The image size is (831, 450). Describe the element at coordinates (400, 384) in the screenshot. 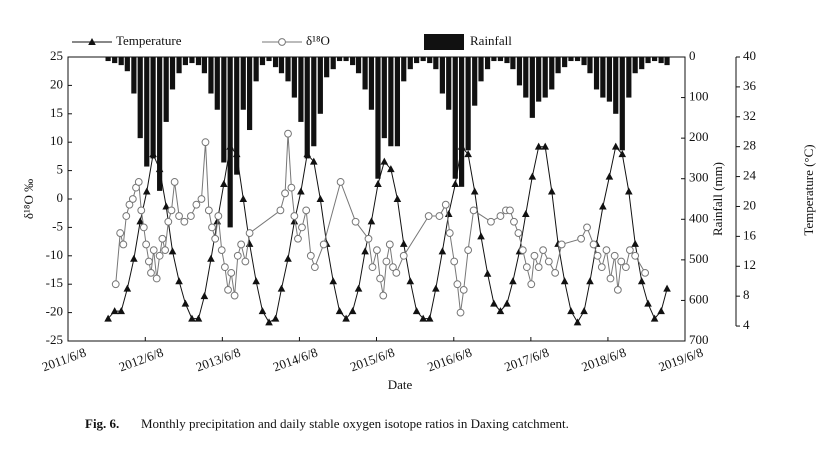

I see `x-axis-label: Date` at that location.